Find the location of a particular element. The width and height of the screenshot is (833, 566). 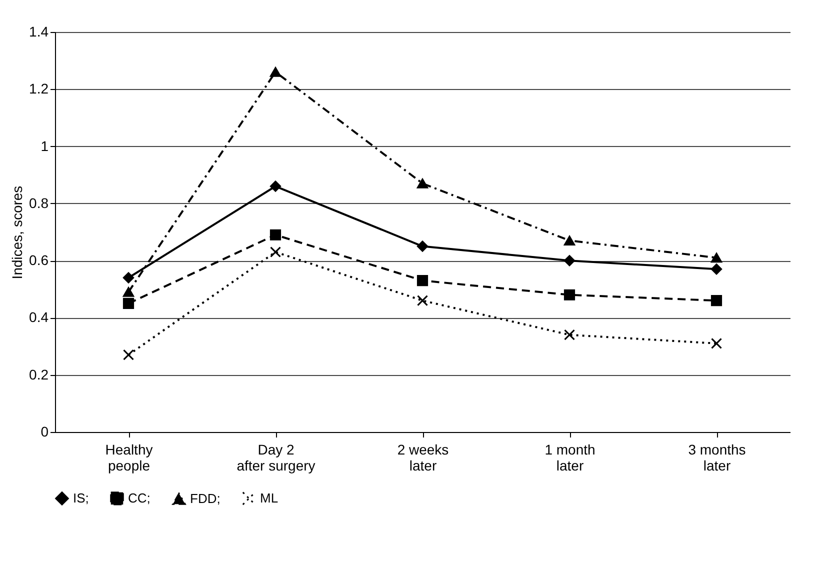

x-tick-label: 3 months later is located at coordinates (717, 458).